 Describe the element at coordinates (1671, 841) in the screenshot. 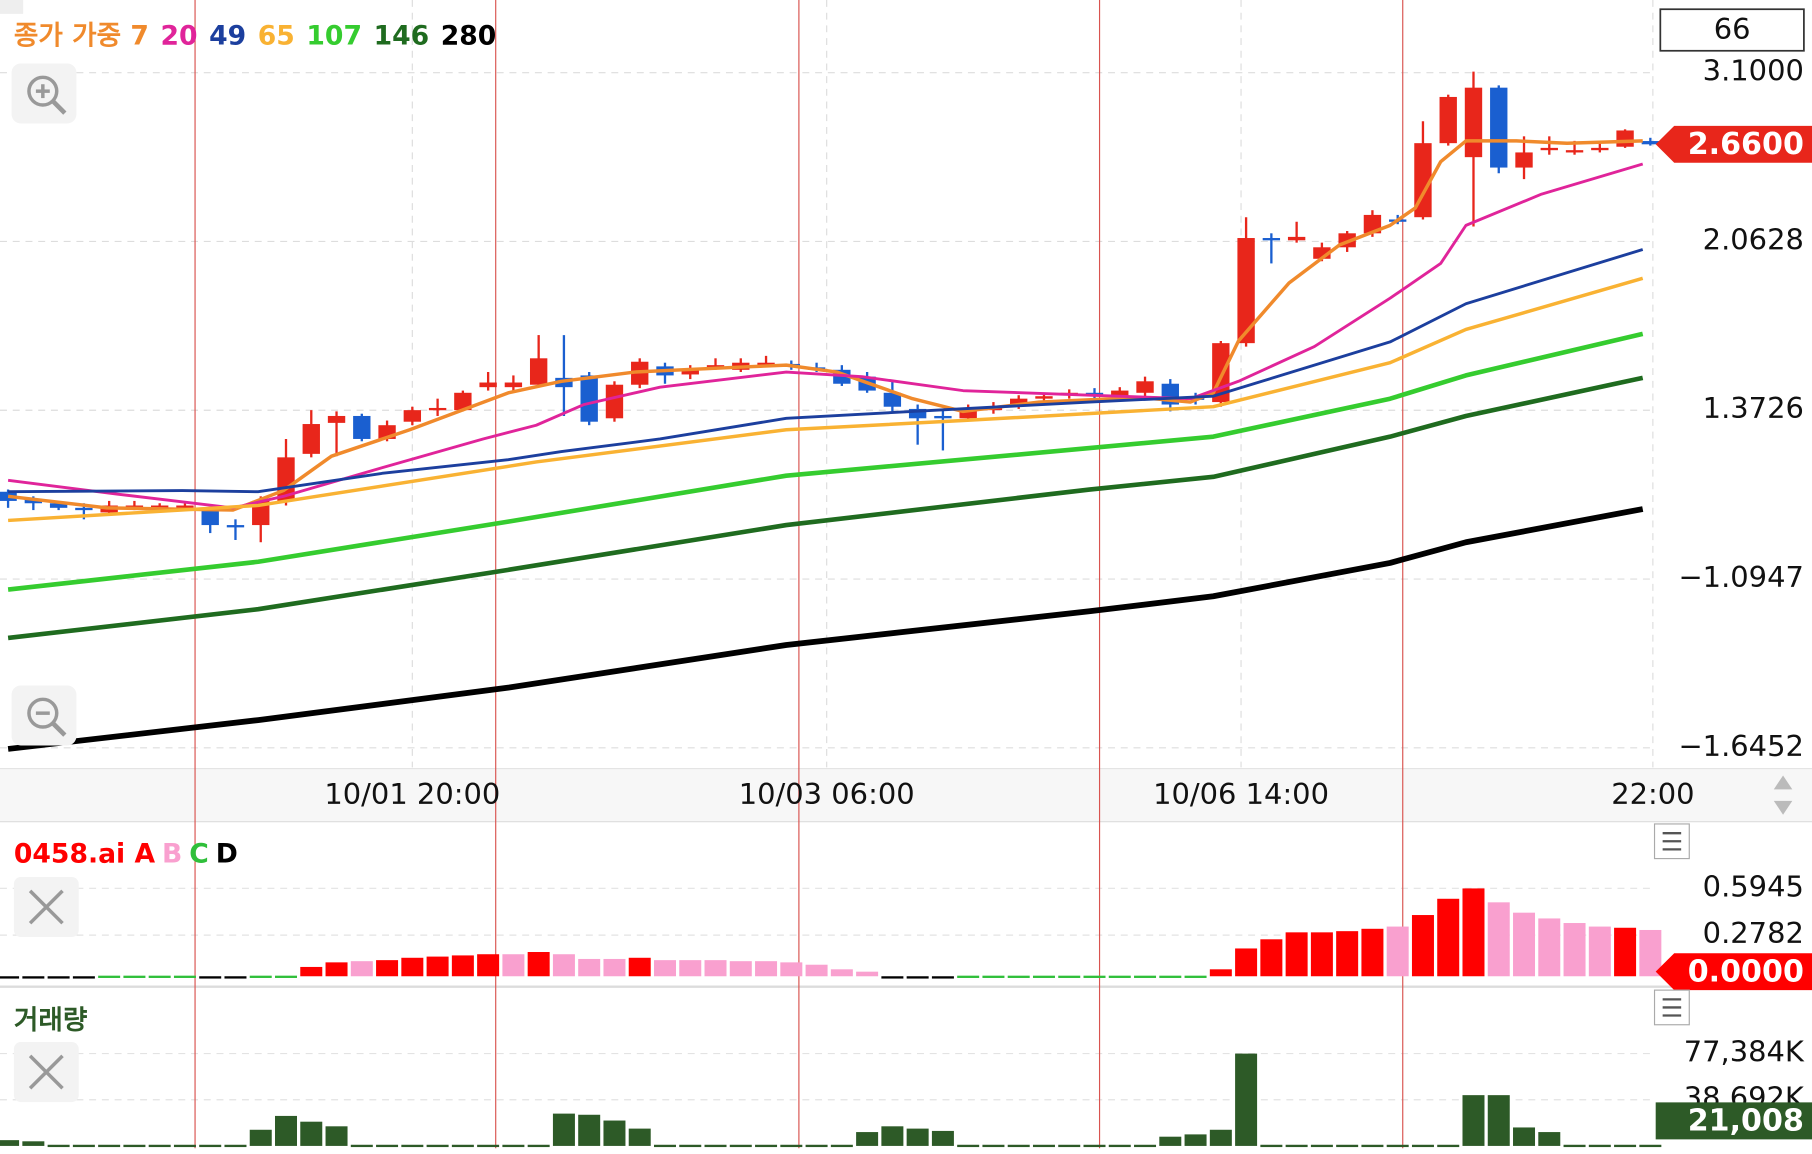

I see `indicator-menu-button` at that location.